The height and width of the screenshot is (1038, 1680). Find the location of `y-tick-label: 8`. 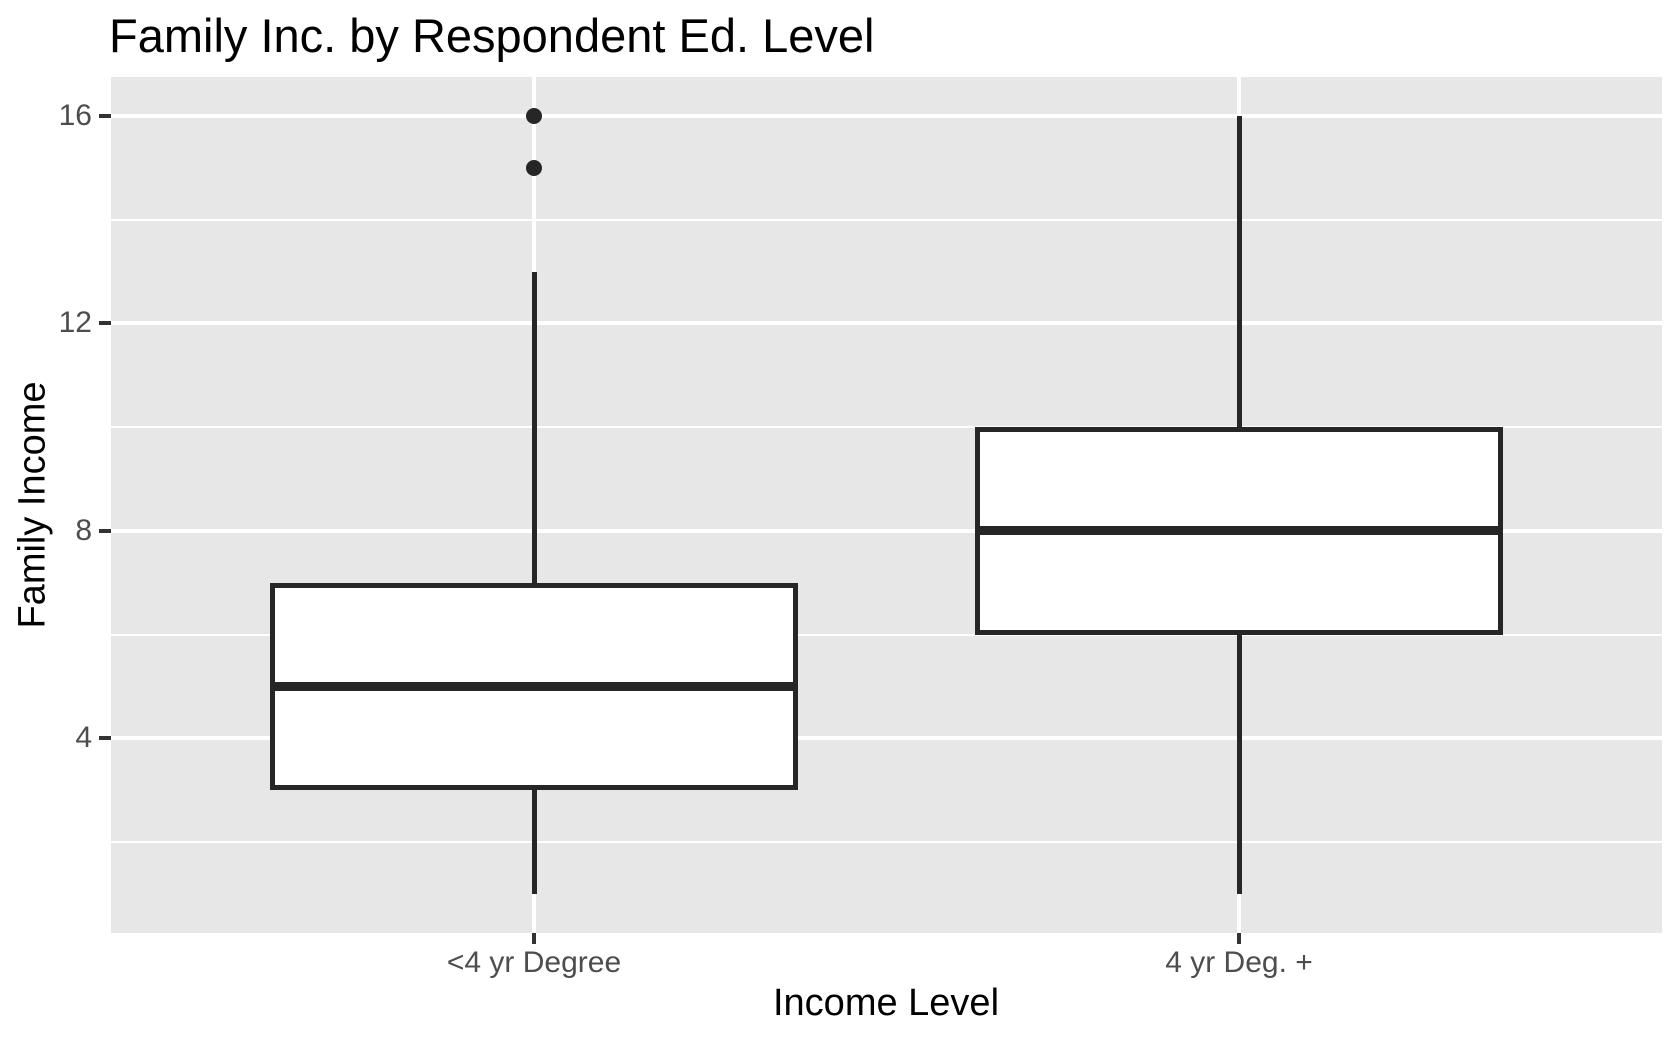

y-tick-label: 8 is located at coordinates (83, 530).